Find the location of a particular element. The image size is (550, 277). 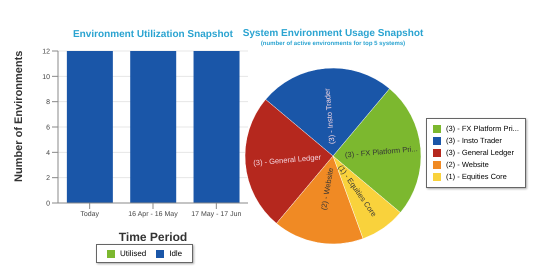

legend-label: Idle is located at coordinates (175, 253).